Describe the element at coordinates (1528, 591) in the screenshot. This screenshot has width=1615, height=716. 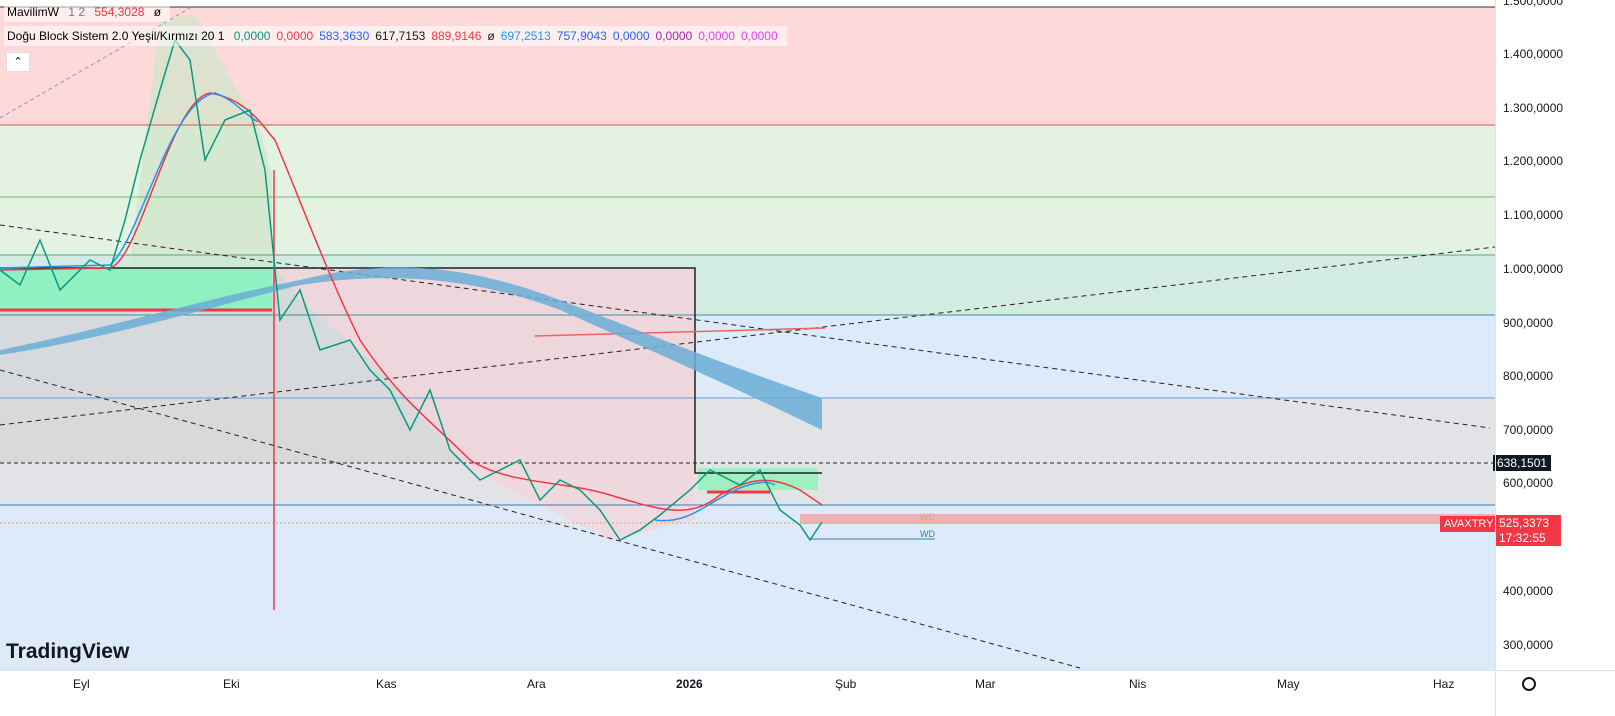
I see `price-label: 400,0000` at that location.